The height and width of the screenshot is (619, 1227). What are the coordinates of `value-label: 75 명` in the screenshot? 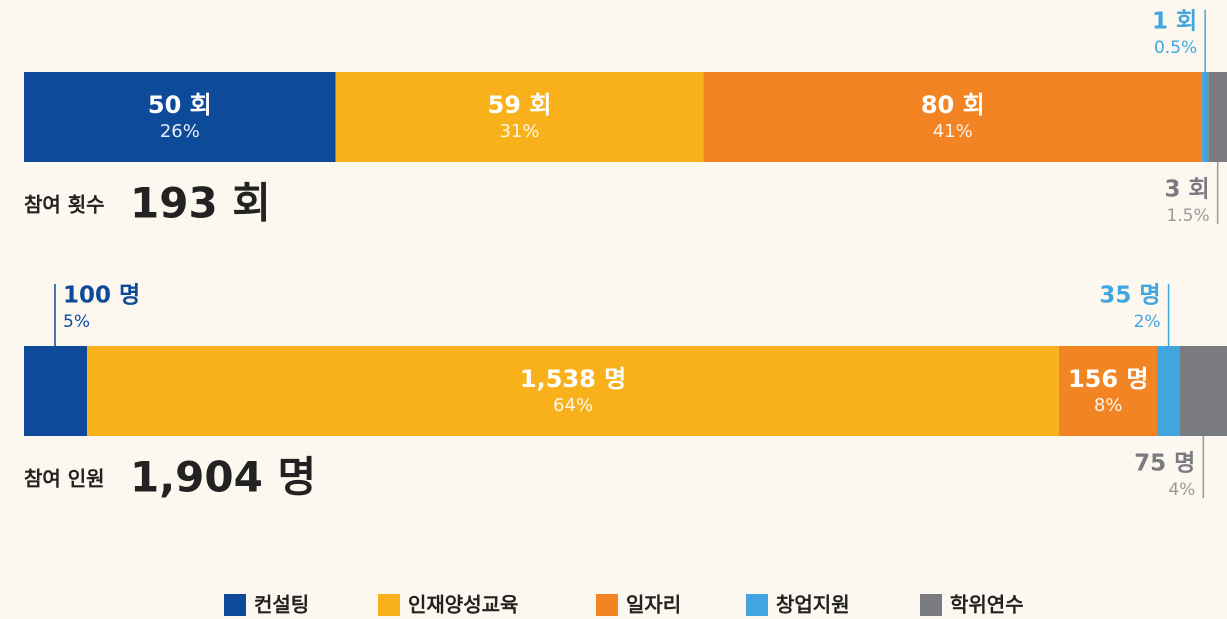 It's located at (1164, 464).